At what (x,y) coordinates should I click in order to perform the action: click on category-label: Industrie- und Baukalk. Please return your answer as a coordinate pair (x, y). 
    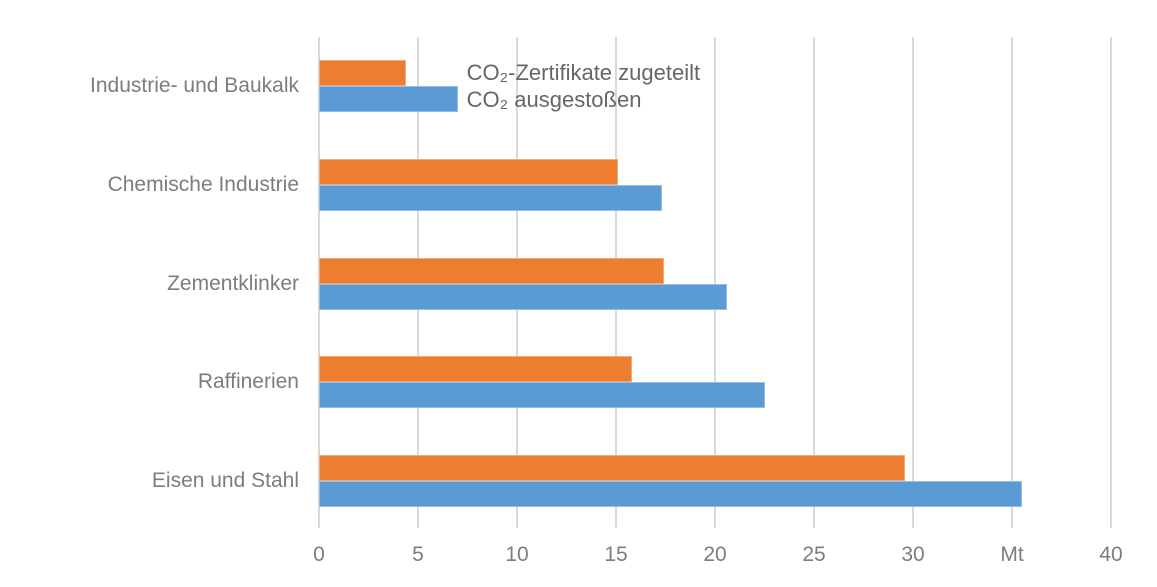
    Looking at the image, I should click on (194, 86).